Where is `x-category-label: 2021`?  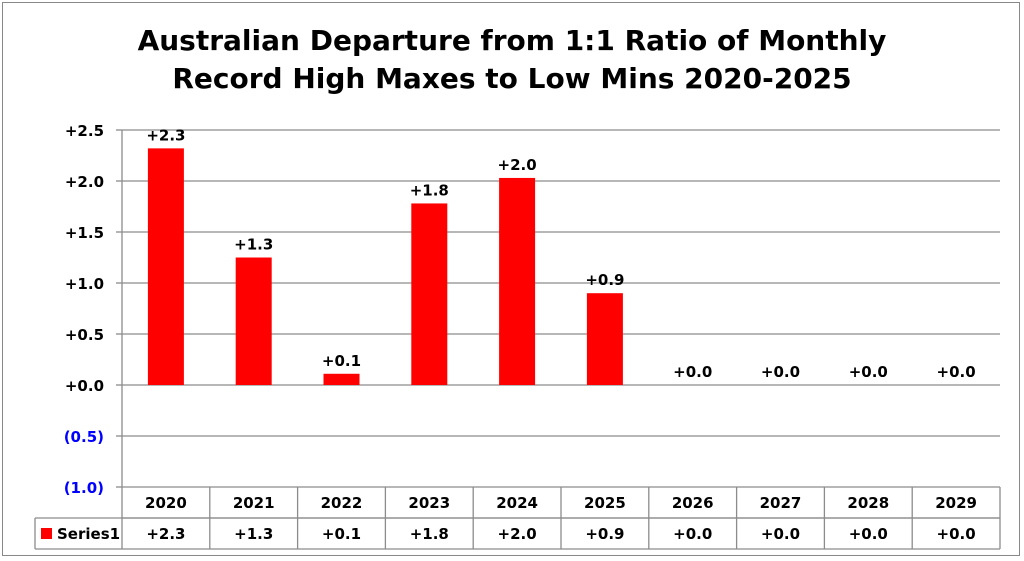 x-category-label: 2021 is located at coordinates (254, 503).